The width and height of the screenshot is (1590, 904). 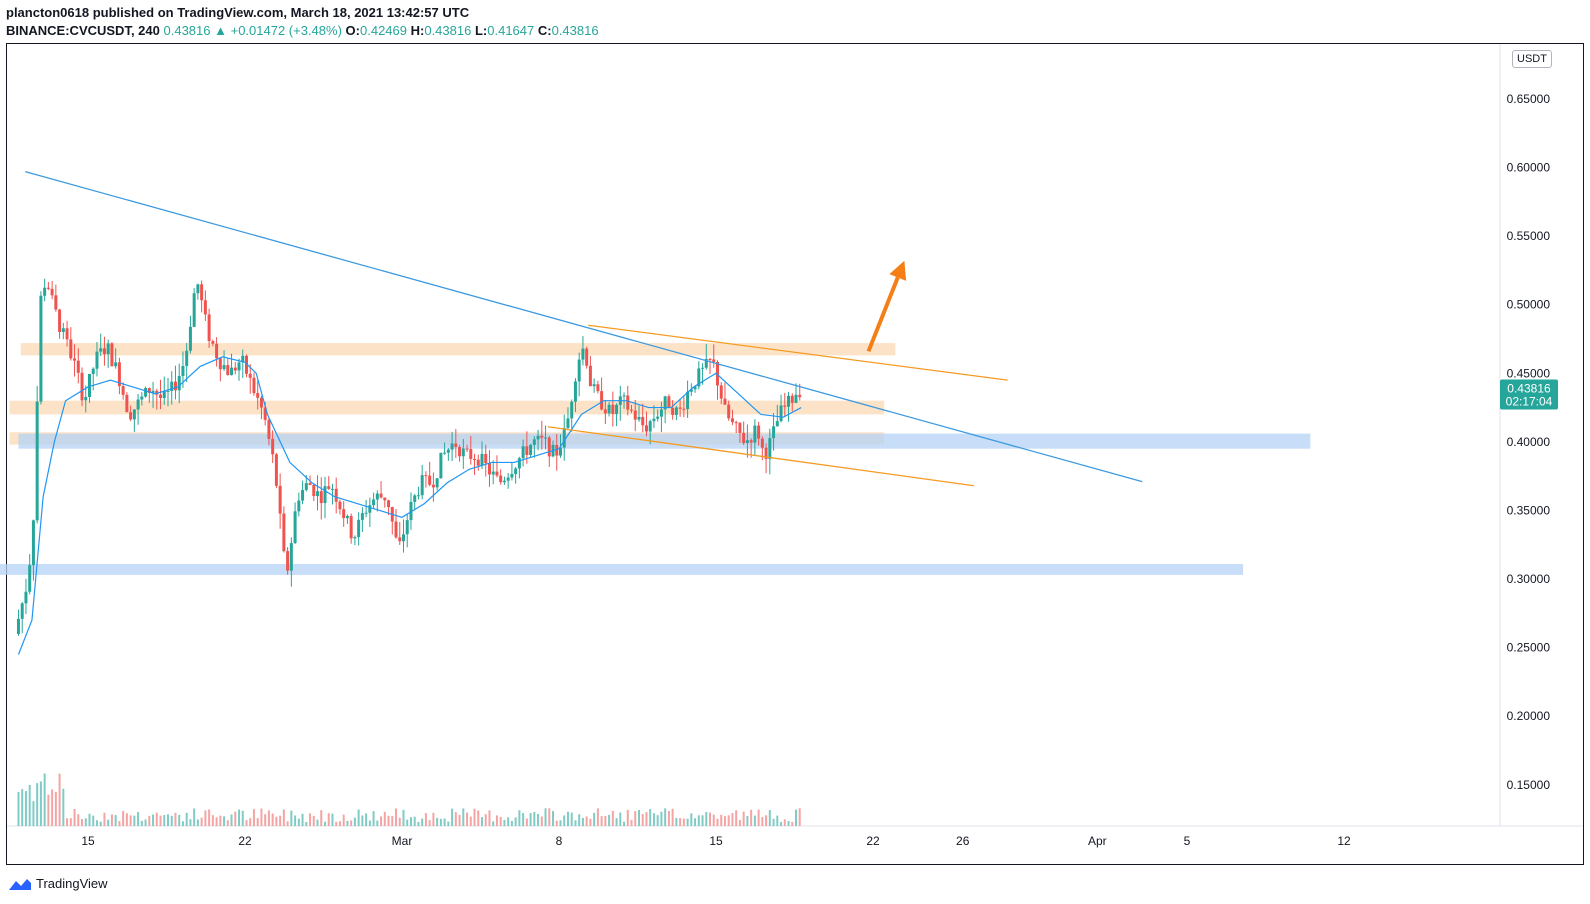 What do you see at coordinates (72, 883) in the screenshot?
I see `brand-name: TradingView` at bounding box center [72, 883].